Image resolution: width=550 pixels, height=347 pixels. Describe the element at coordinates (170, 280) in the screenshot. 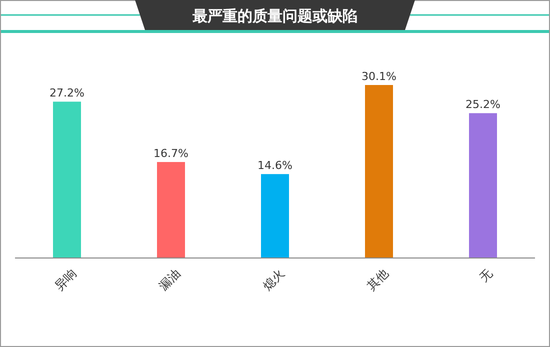

I see `x-tick-label: 漏油` at that location.